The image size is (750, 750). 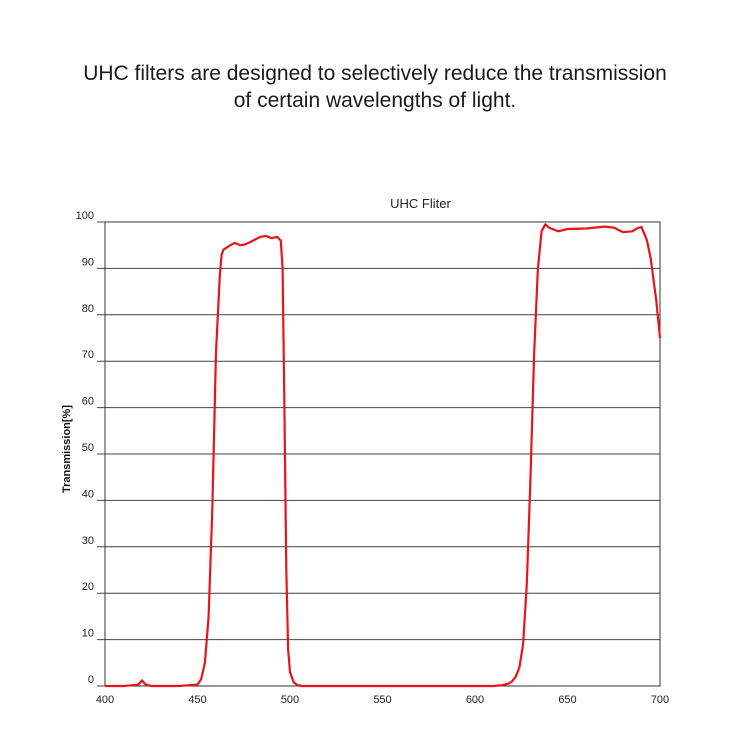 What do you see at coordinates (197, 700) in the screenshot?
I see `x-tick-450: 450` at bounding box center [197, 700].